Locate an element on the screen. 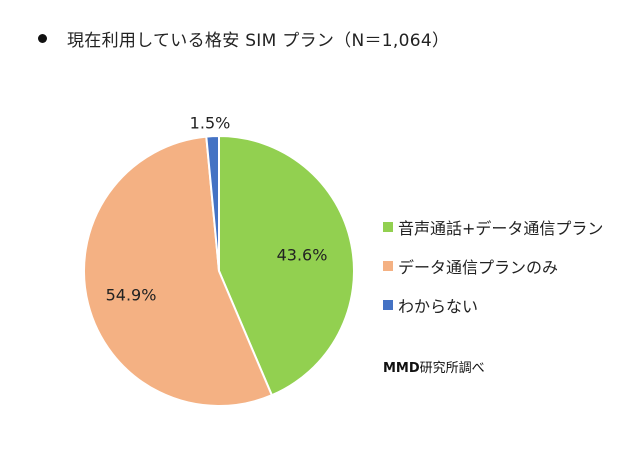 The image size is (642, 454). chart-title-row: 現在利用している格安 SIM プラン（N＝1,064） is located at coordinates (243, 38).